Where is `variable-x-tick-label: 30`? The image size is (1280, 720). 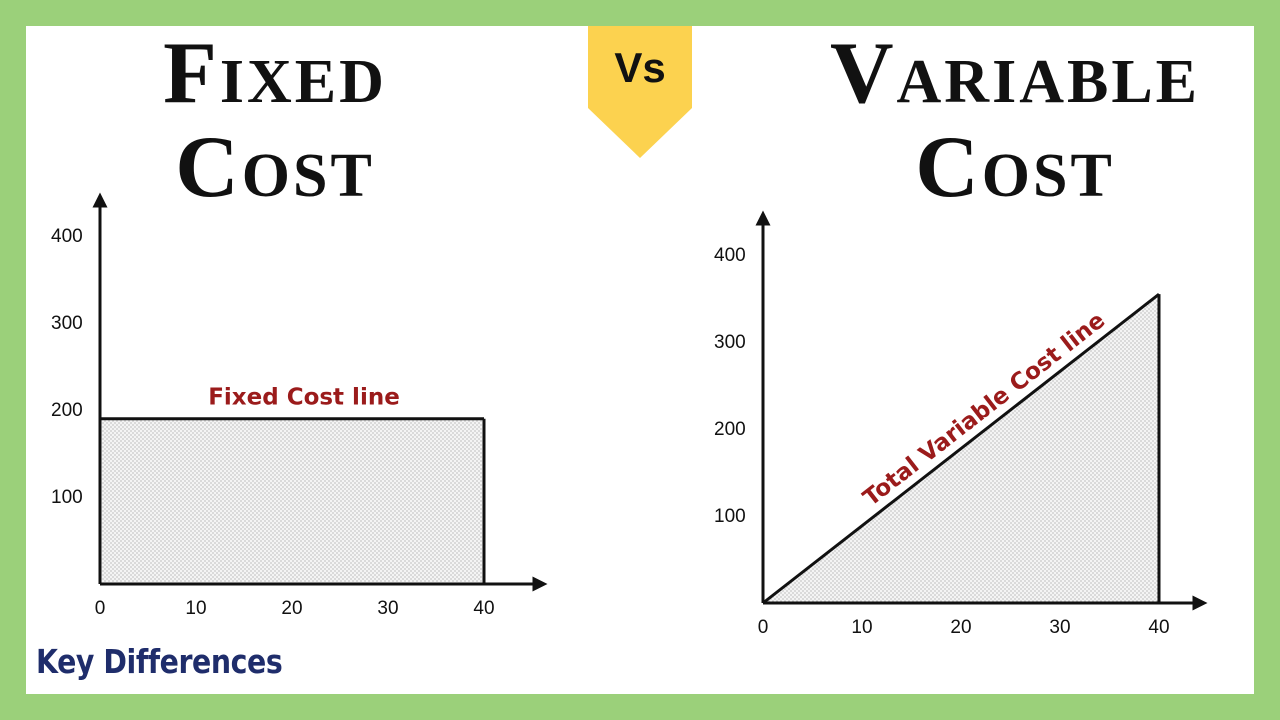
variable-x-tick-label: 30 is located at coordinates (1059, 627).